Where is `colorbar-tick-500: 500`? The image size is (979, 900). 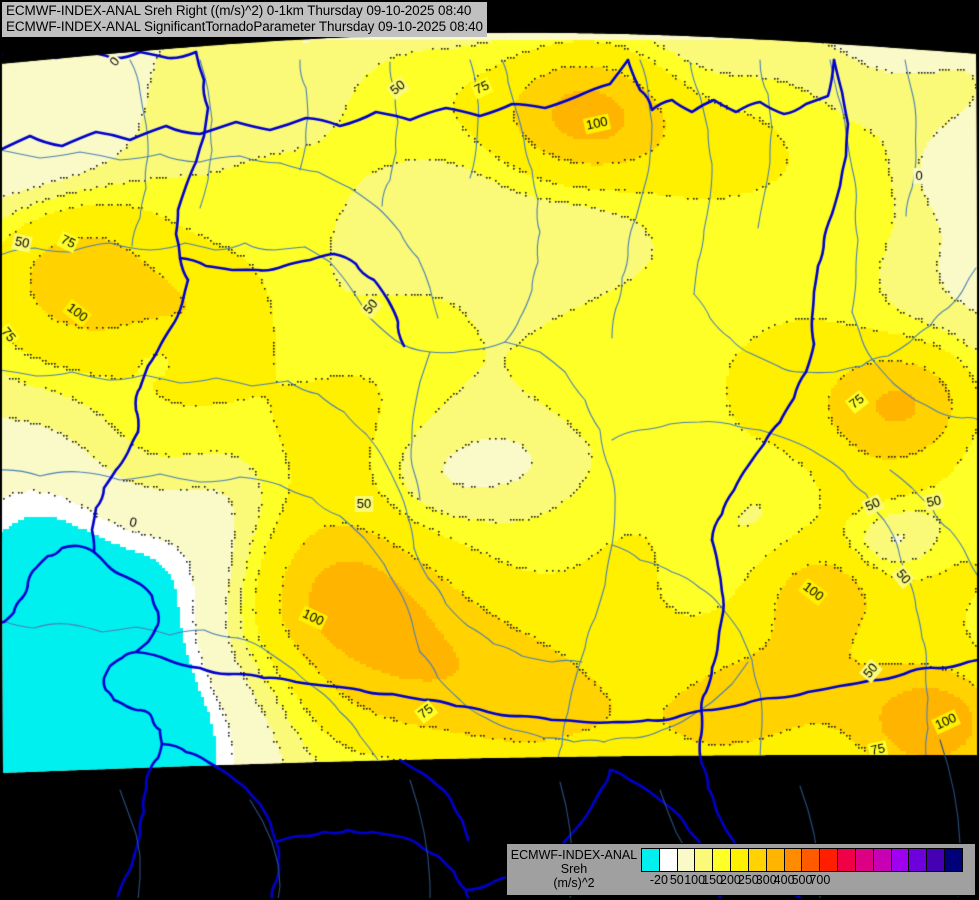 colorbar-tick-500: 500 is located at coordinates (802, 880).